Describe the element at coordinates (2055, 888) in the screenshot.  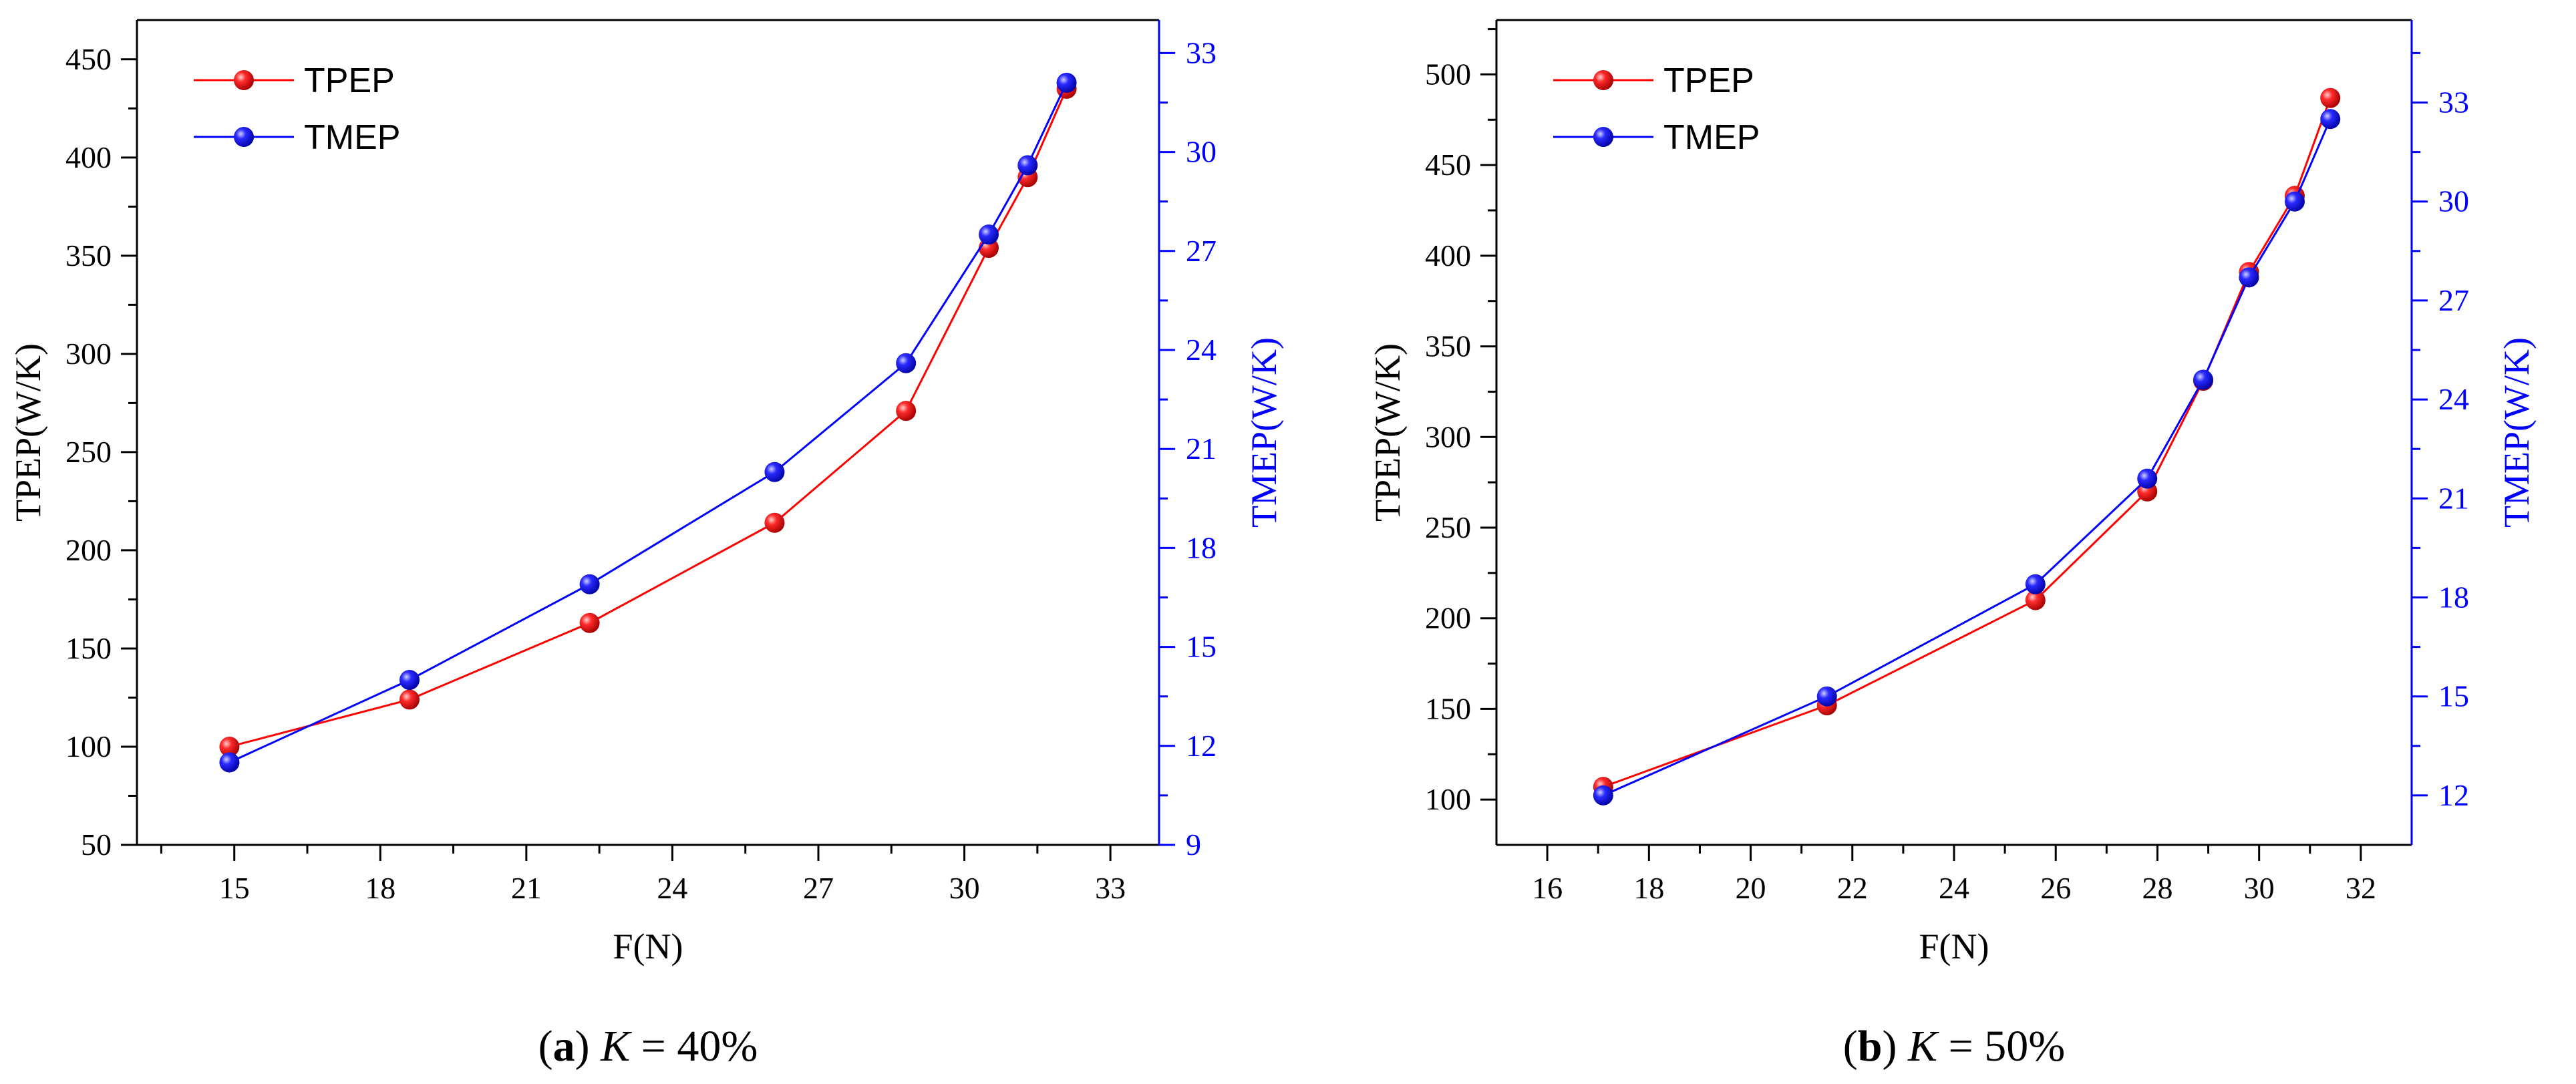
I see `x-tick-label: 26` at that location.